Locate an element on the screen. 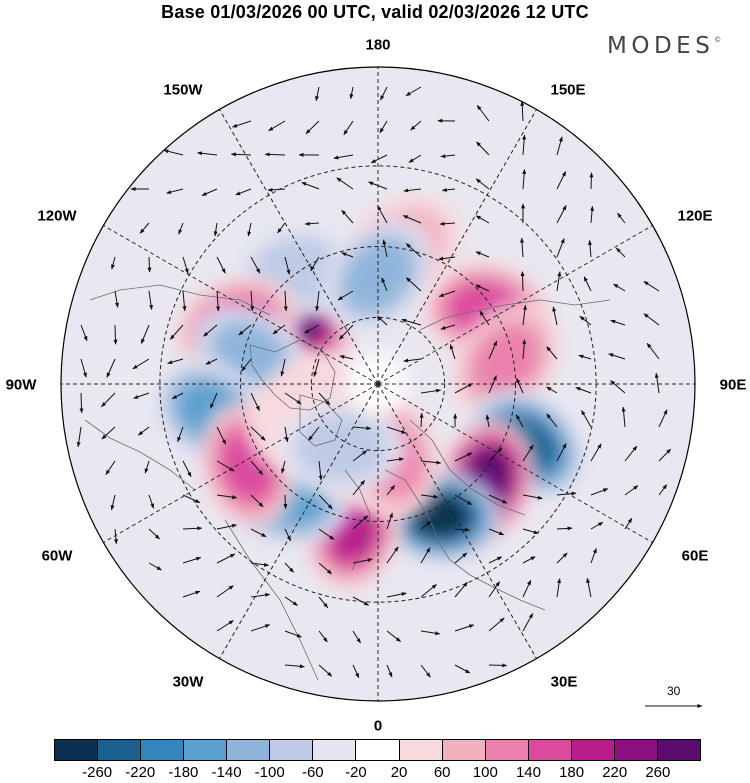 Image resolution: width=750 pixels, height=783 pixels. latitude-circle is located at coordinates (378, 384).